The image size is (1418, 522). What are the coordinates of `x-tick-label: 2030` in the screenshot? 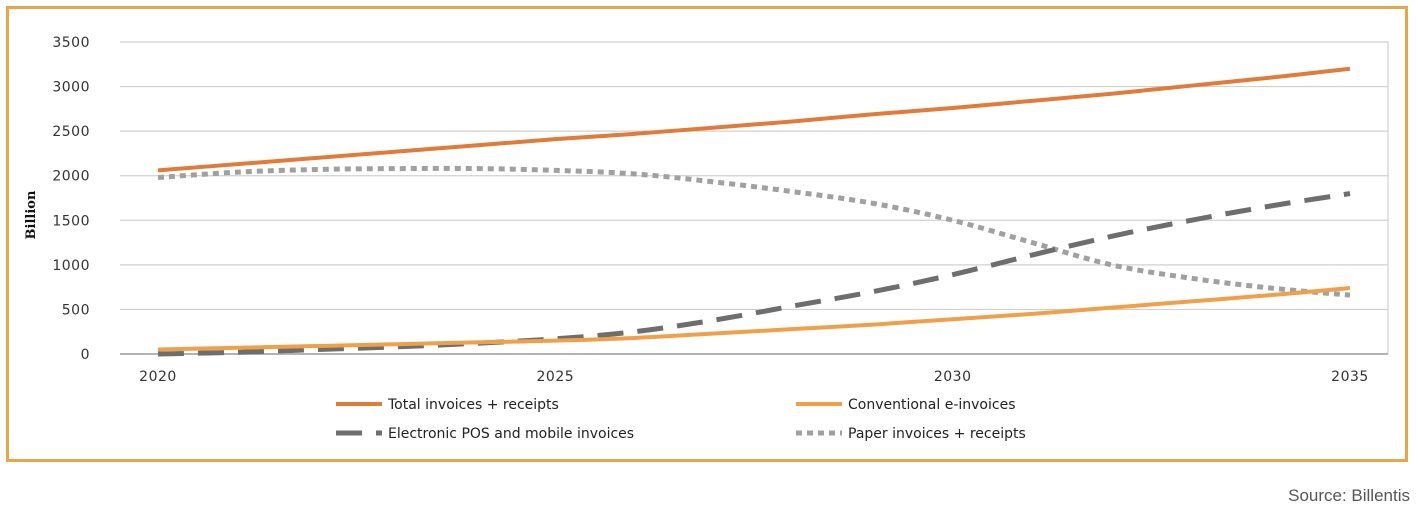 It's located at (953, 377).